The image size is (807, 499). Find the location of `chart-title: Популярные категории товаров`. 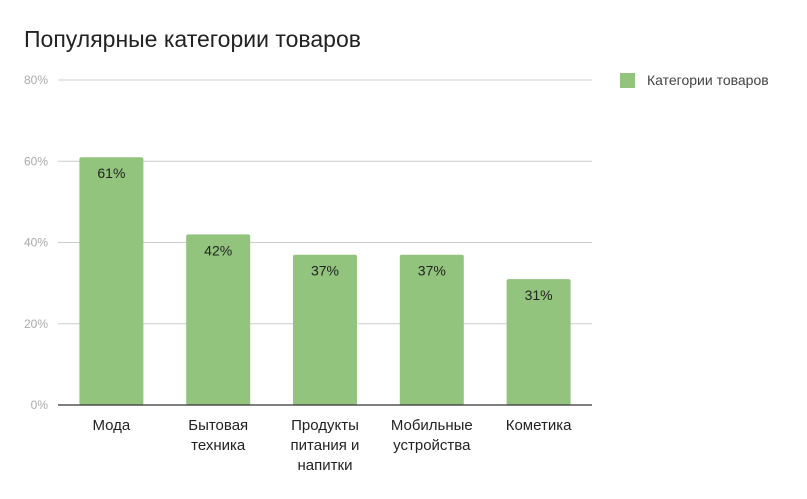

chart-title: Популярные категории товаров is located at coordinates (192, 39).